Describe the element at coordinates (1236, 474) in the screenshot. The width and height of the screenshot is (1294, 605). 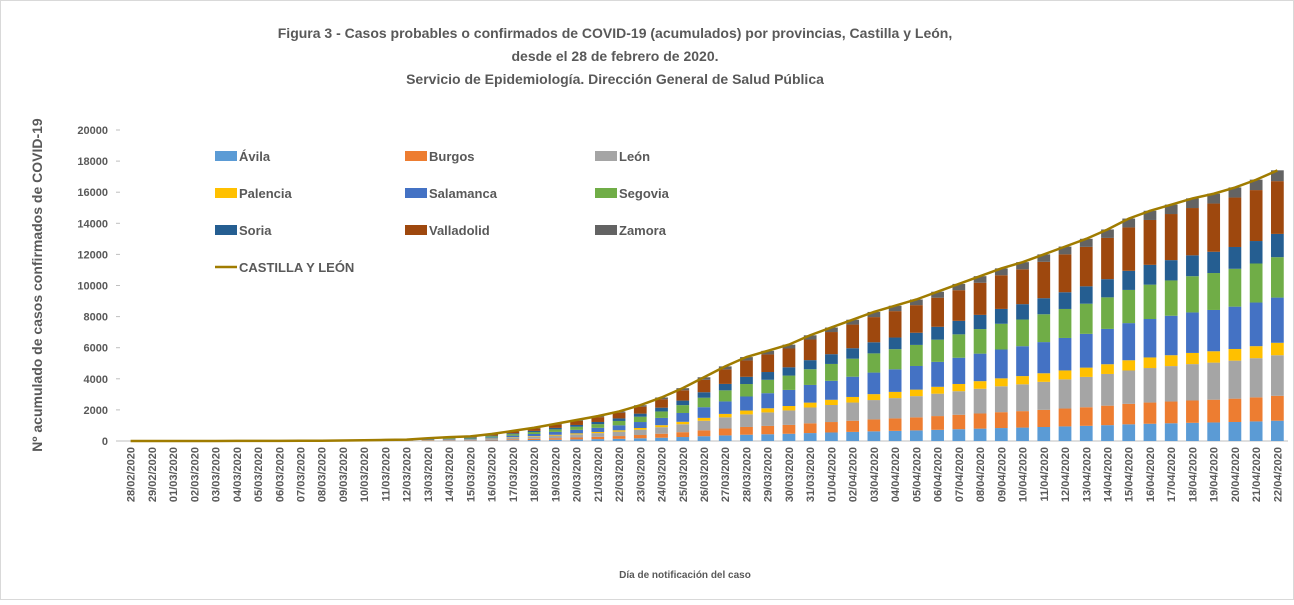
I see `x-tick-label: 20/04/2020` at that location.